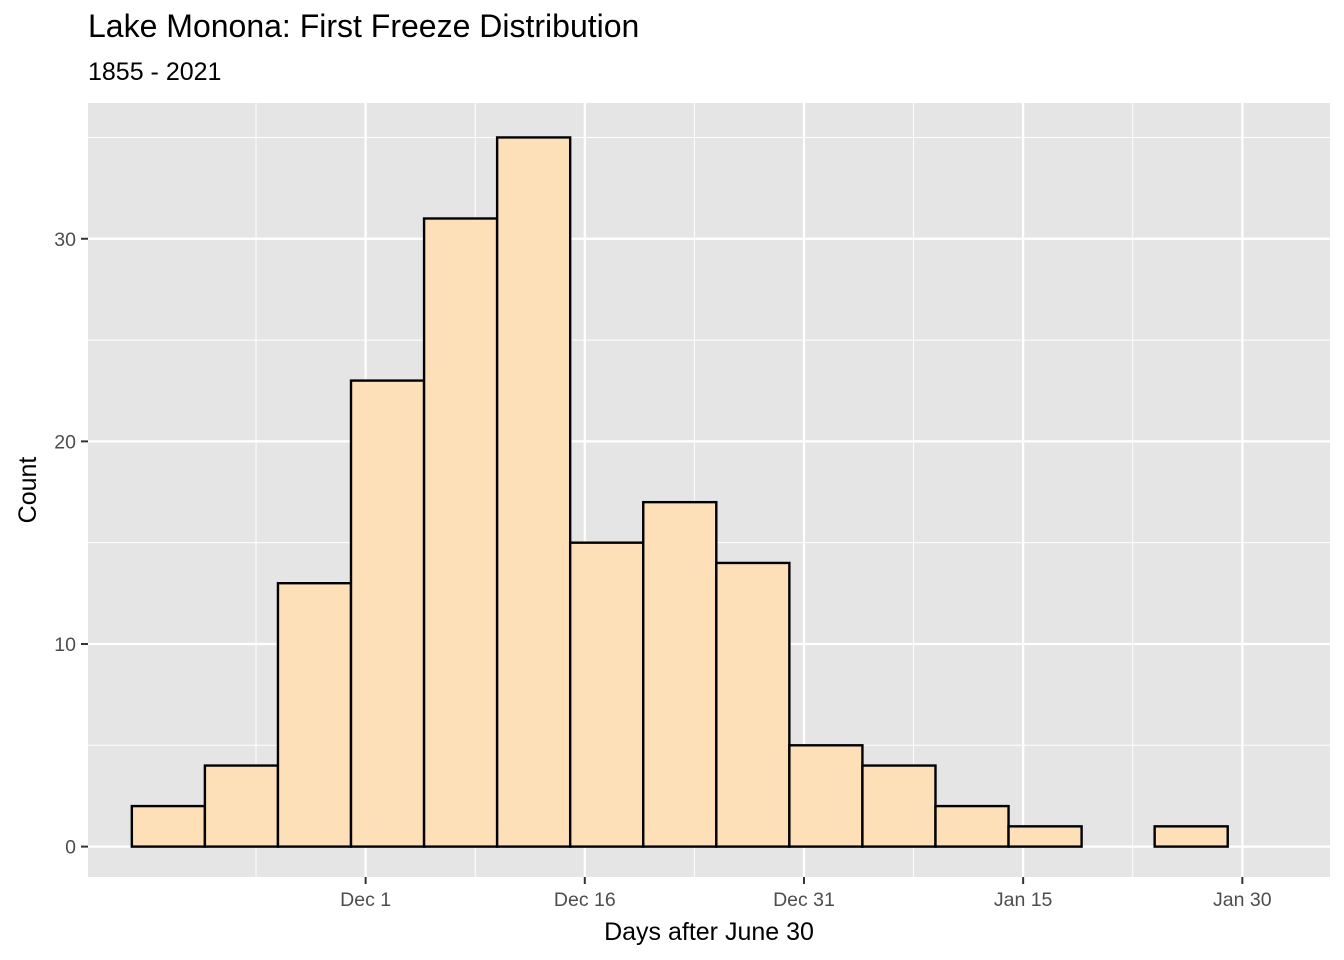 This screenshot has width=1344, height=960. What do you see at coordinates (364, 26) in the screenshot?
I see `chart-title: Lake Monona: First Freeze Distribution` at bounding box center [364, 26].